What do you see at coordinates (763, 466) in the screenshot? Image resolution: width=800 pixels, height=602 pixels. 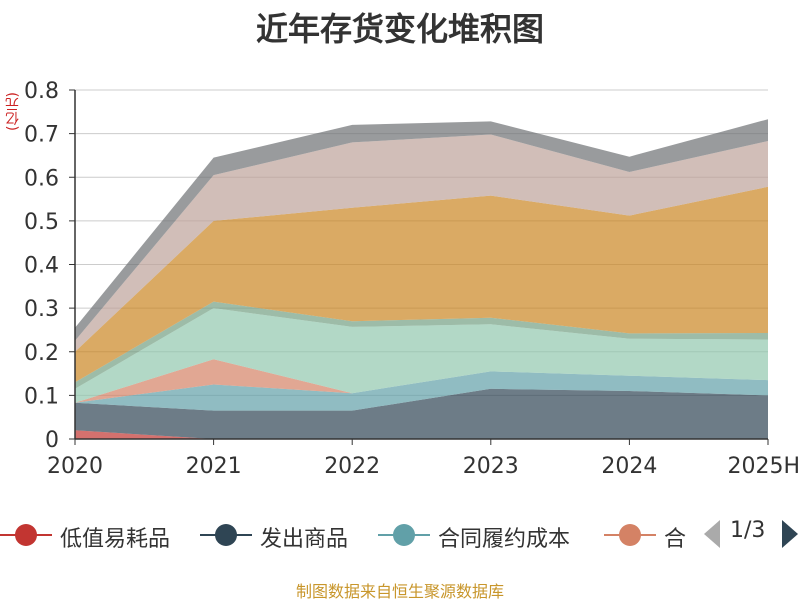 I see `x-tick-label: 2025H` at bounding box center [763, 466].